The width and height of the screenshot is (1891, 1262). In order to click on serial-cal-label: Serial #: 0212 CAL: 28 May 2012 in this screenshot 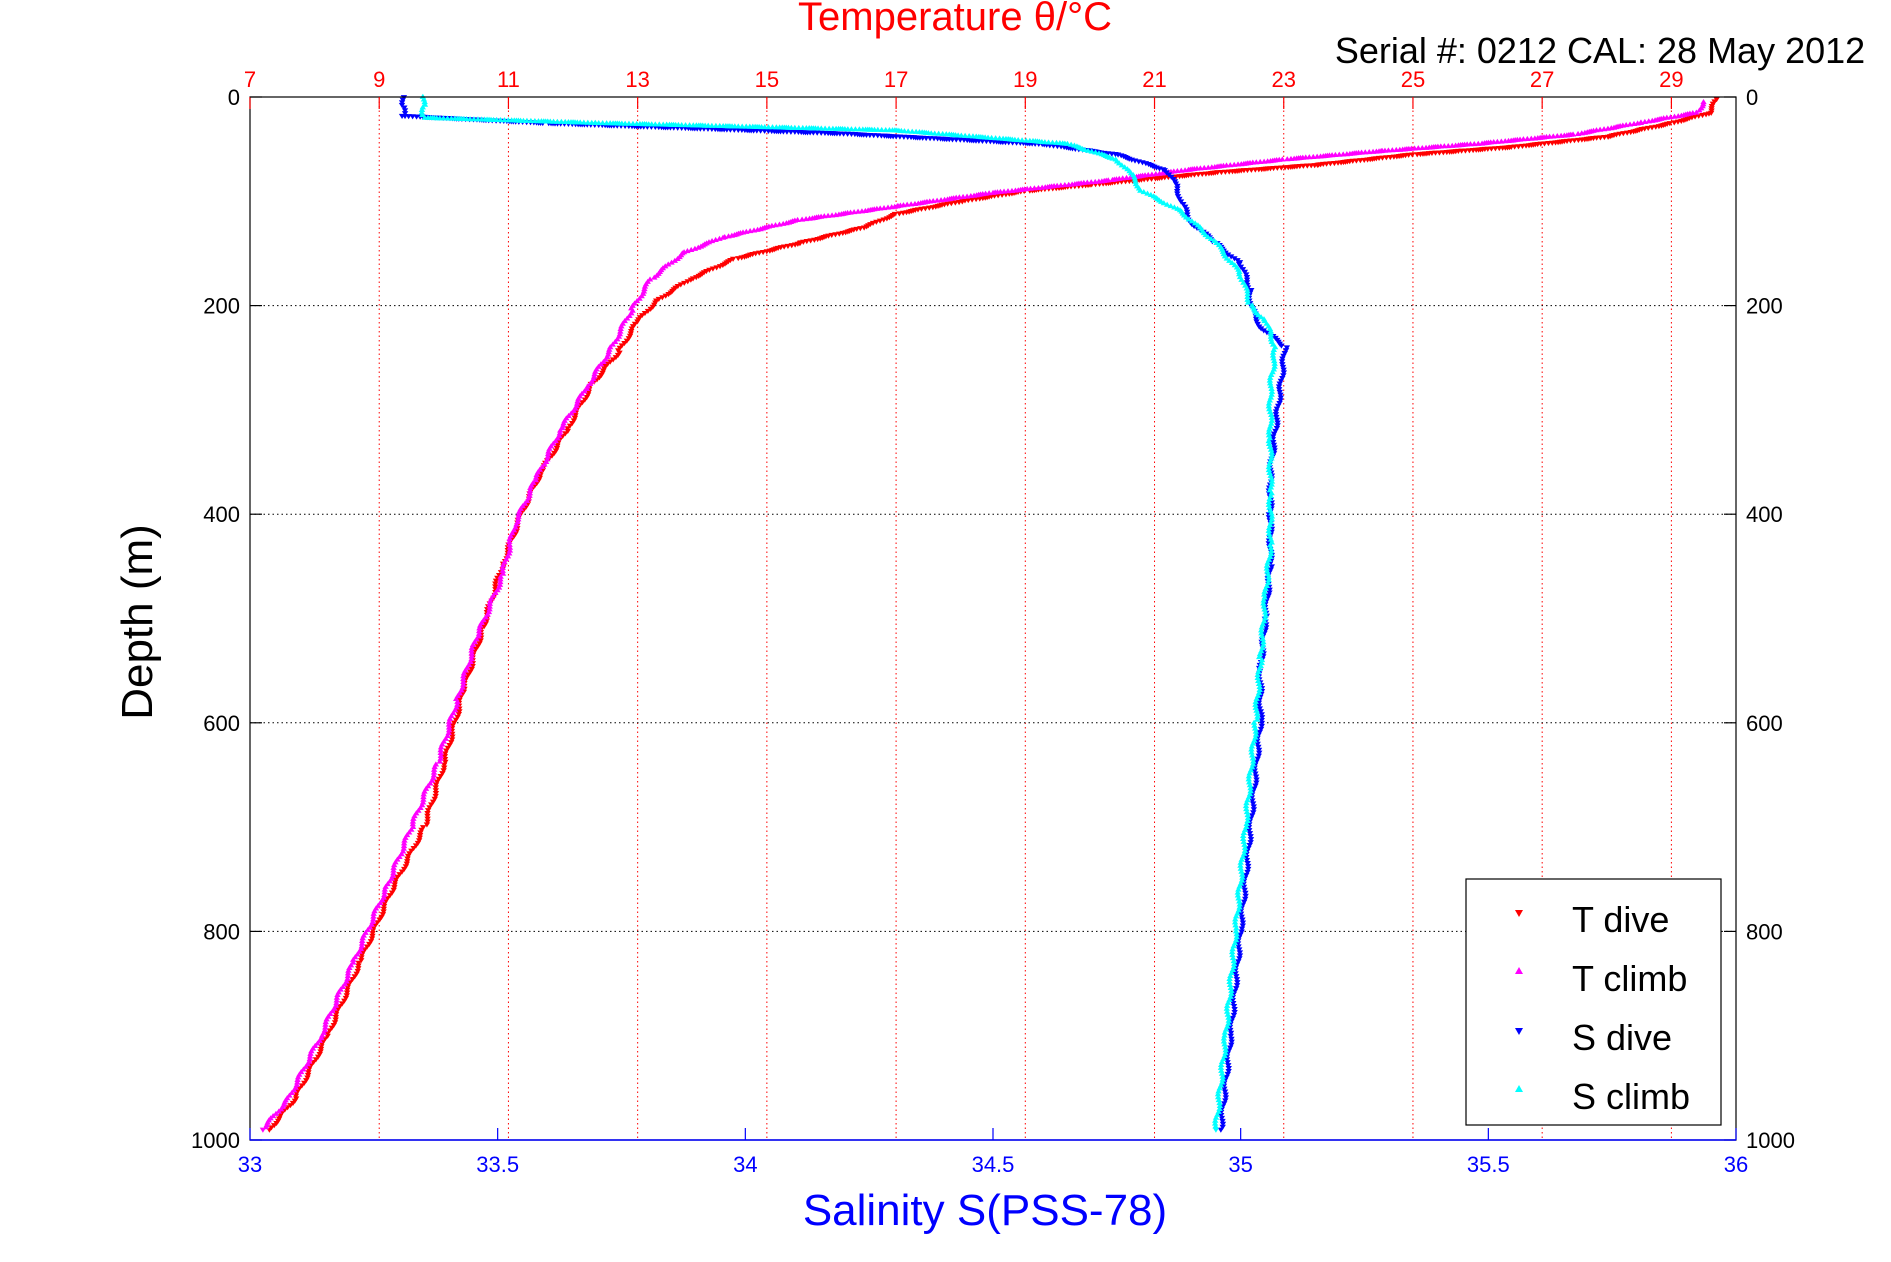, I will do `click(1600, 50)`.